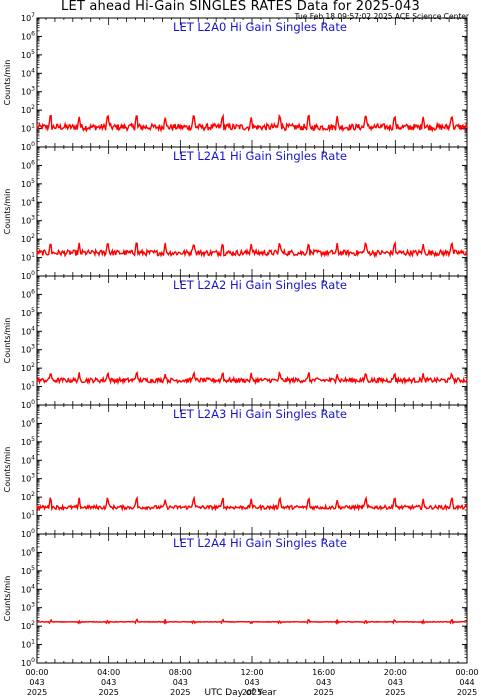 Image resolution: width=481 pixels, height=700 pixels. What do you see at coordinates (28, 17) in the screenshot?
I see `y-tick-label: 10⁷` at bounding box center [28, 17].